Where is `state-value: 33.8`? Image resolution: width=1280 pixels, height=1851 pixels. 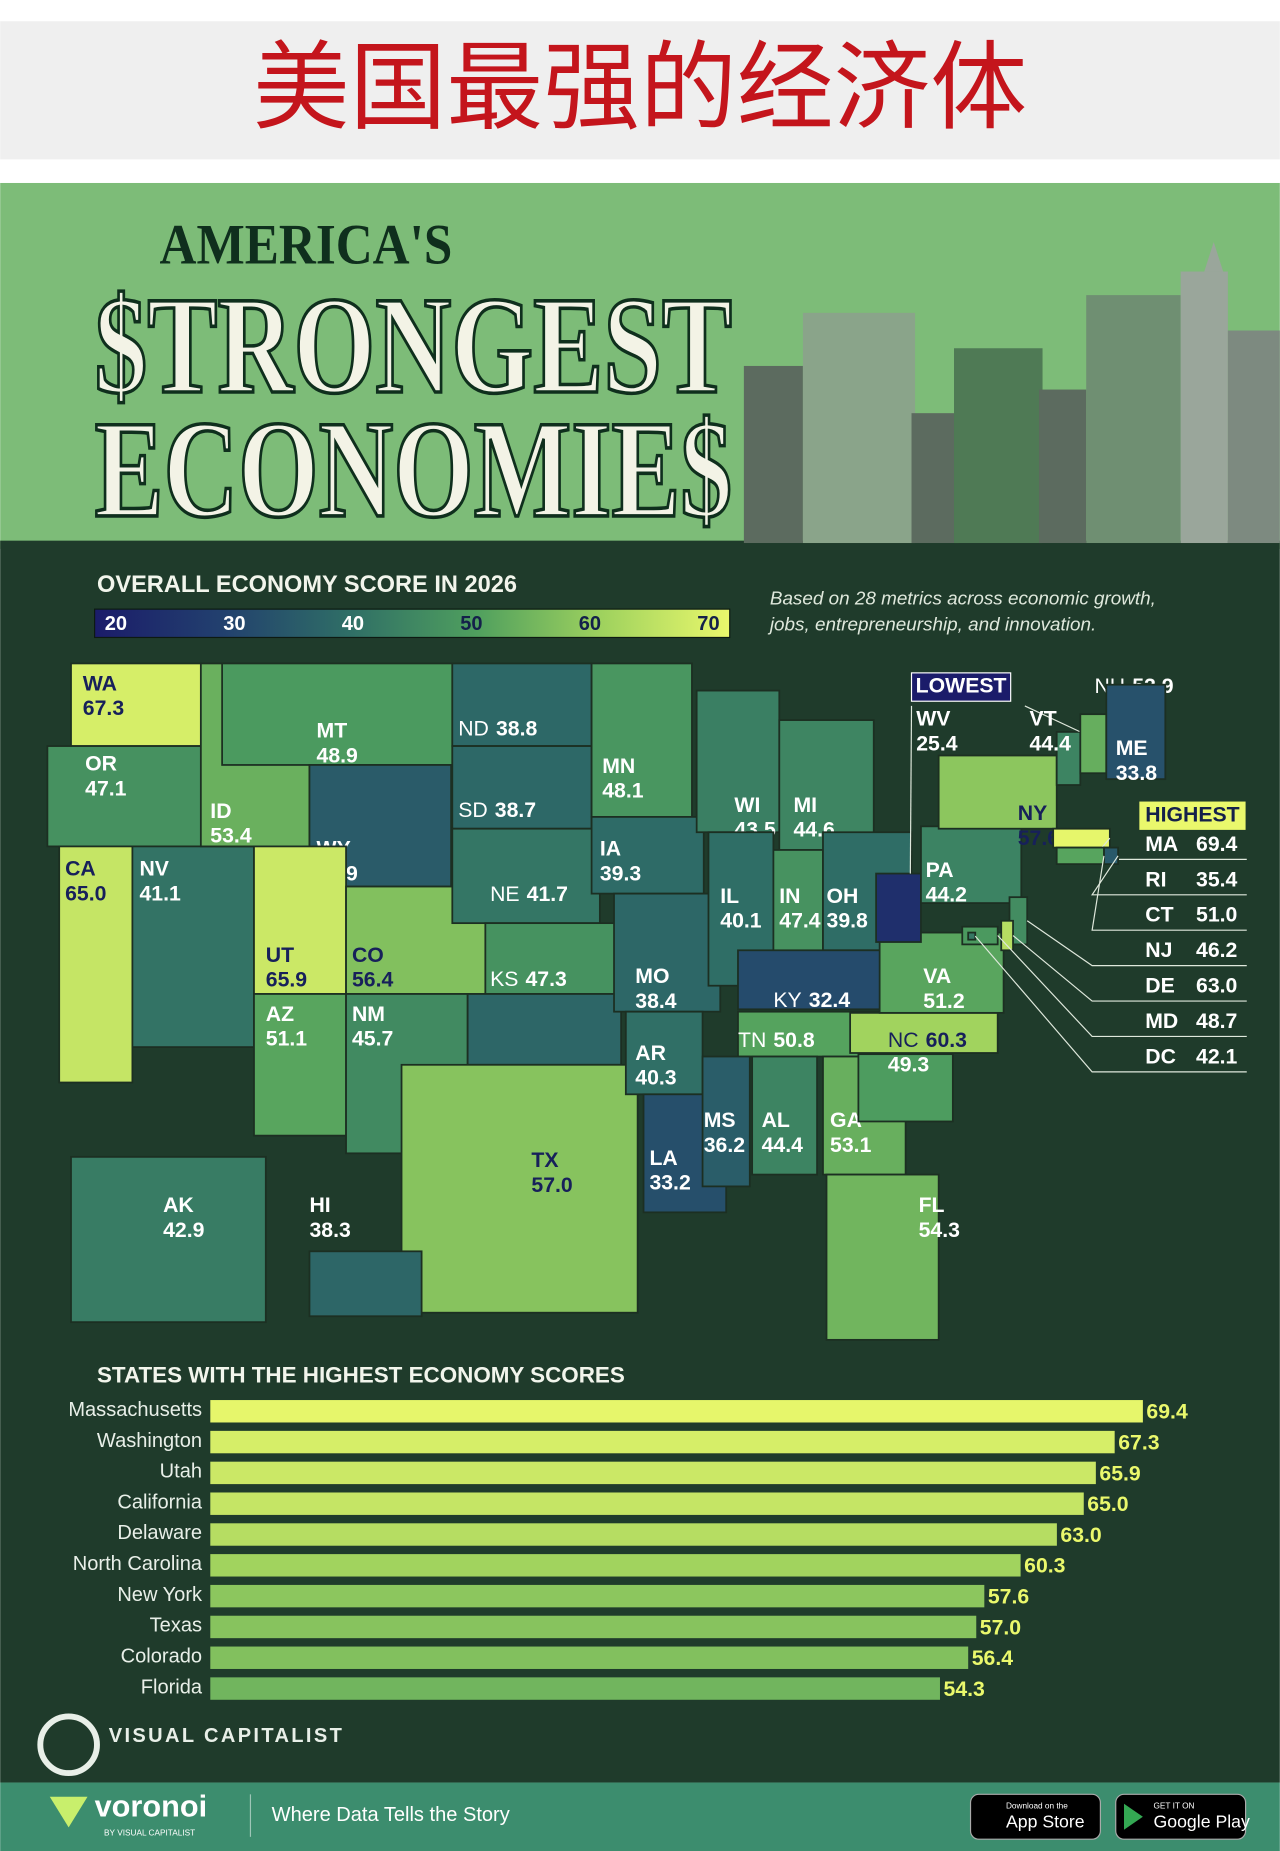 state-value: 33.8 is located at coordinates (1137, 773).